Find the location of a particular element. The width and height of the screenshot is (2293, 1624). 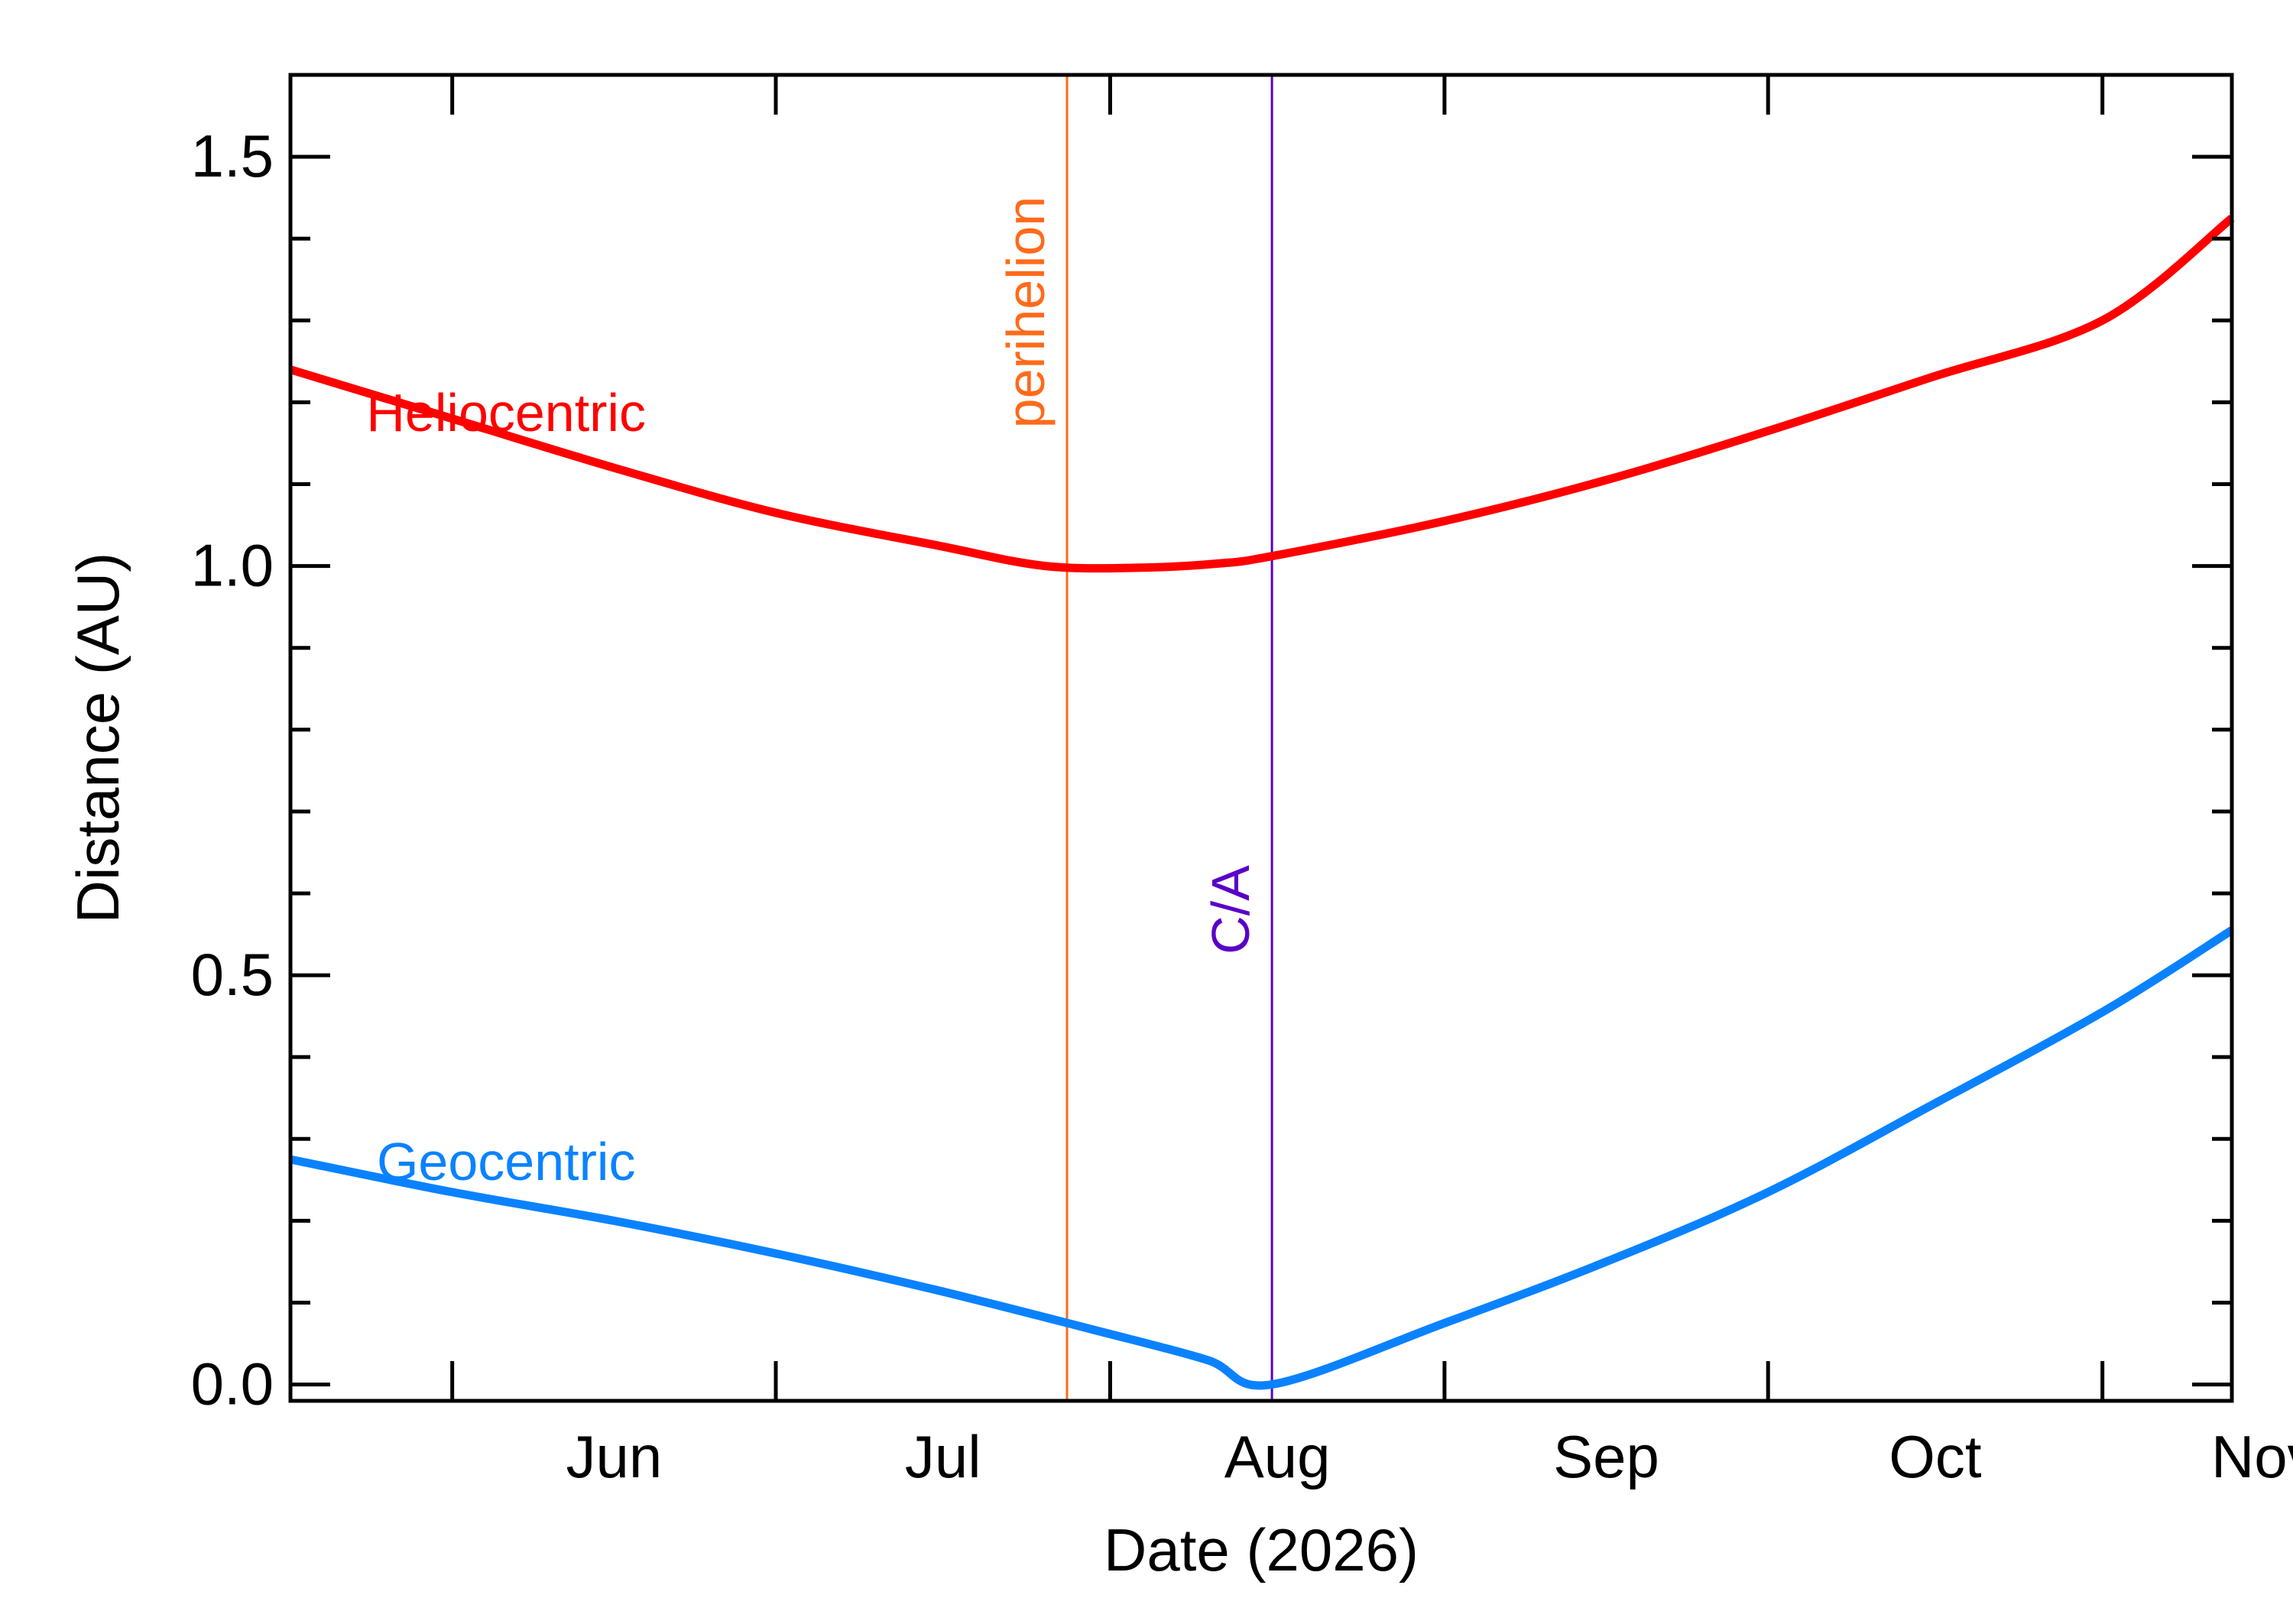

y-tick-label: 1.0 is located at coordinates (233, 565).